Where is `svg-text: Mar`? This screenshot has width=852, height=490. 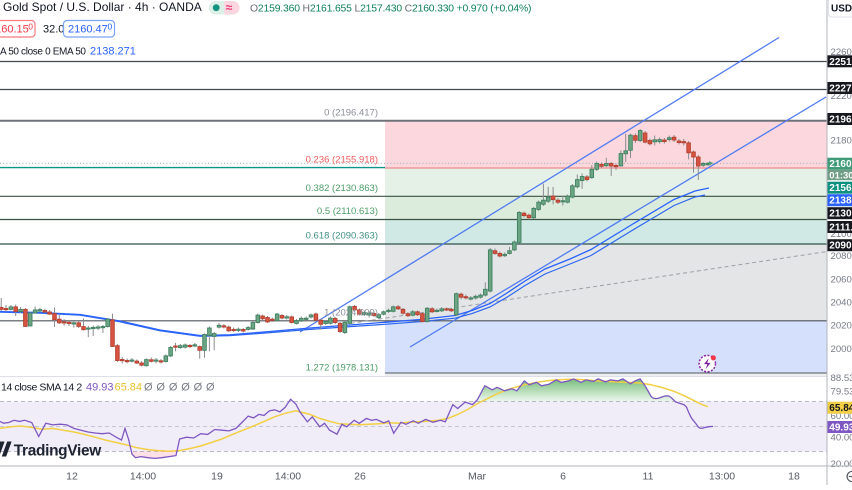 svg-text: Mar is located at coordinates (477, 477).